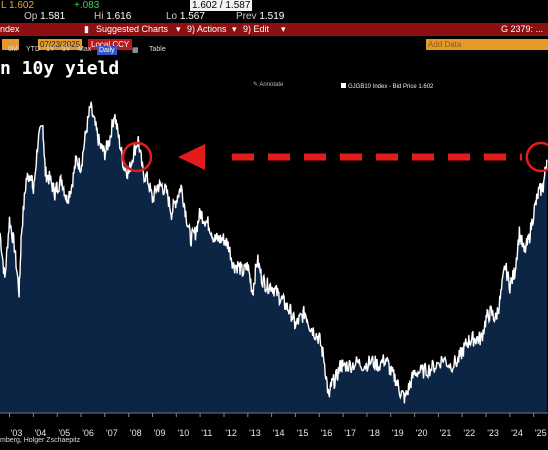  I want to click on x-tick-label: '11, so click(206, 433).